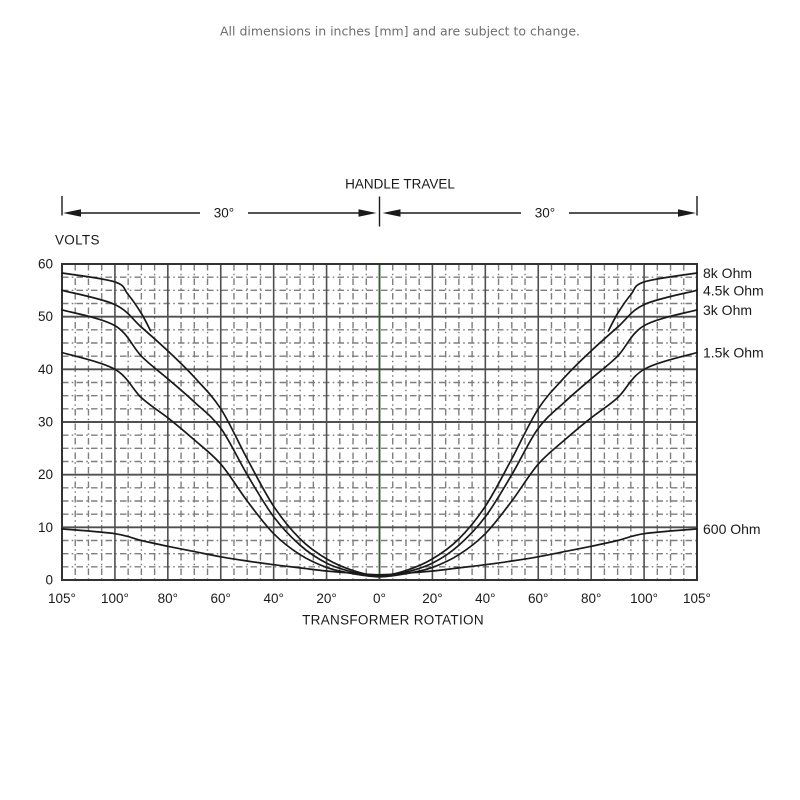 This screenshot has width=800, height=800. What do you see at coordinates (49, 580) in the screenshot?
I see `y-tick-label: 0` at bounding box center [49, 580].